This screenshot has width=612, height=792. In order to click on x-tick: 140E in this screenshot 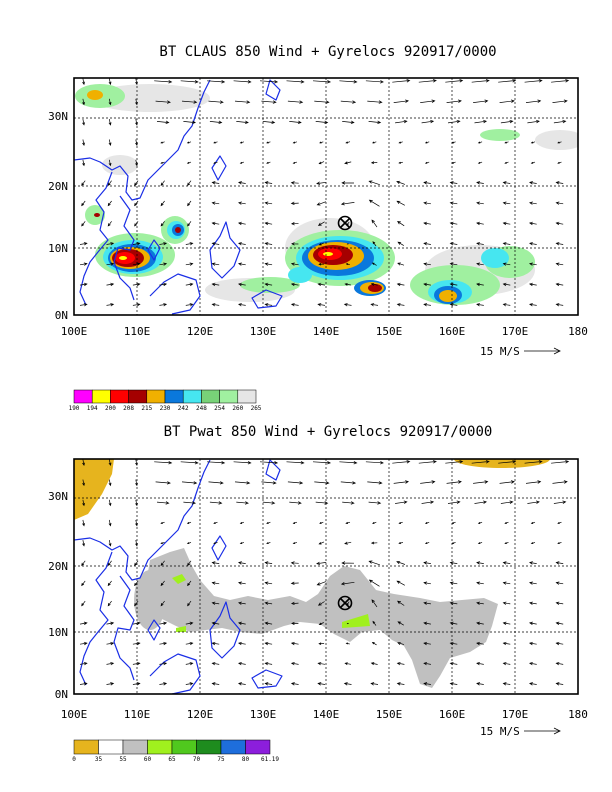, I will do `click(326, 714)`.